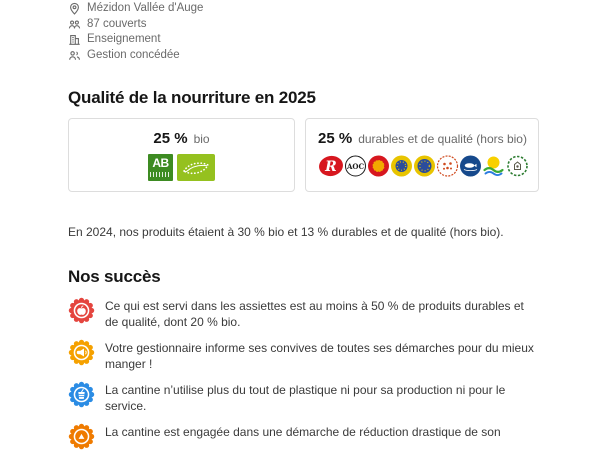 The width and height of the screenshot is (600, 450). What do you see at coordinates (81, 394) in the screenshot?
I see `award-no-plastic-cup-badge-icon` at bounding box center [81, 394].